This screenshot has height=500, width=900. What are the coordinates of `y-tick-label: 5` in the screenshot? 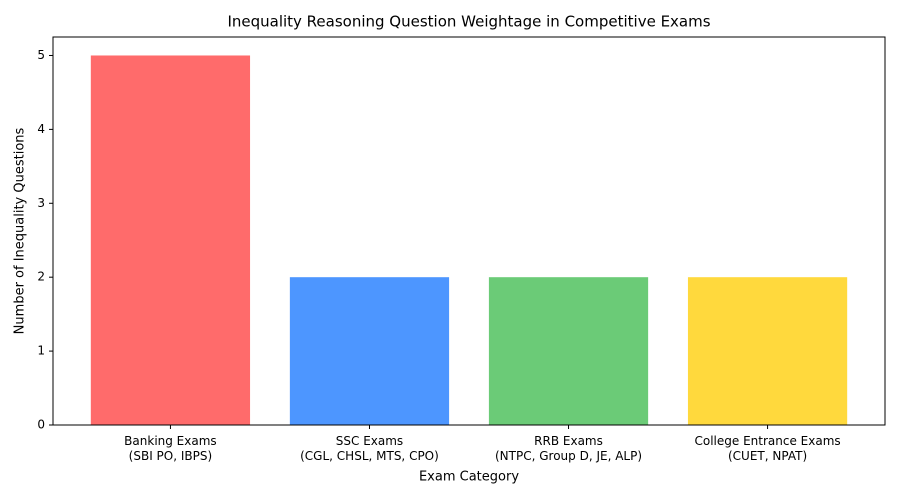 It's located at (41, 55).